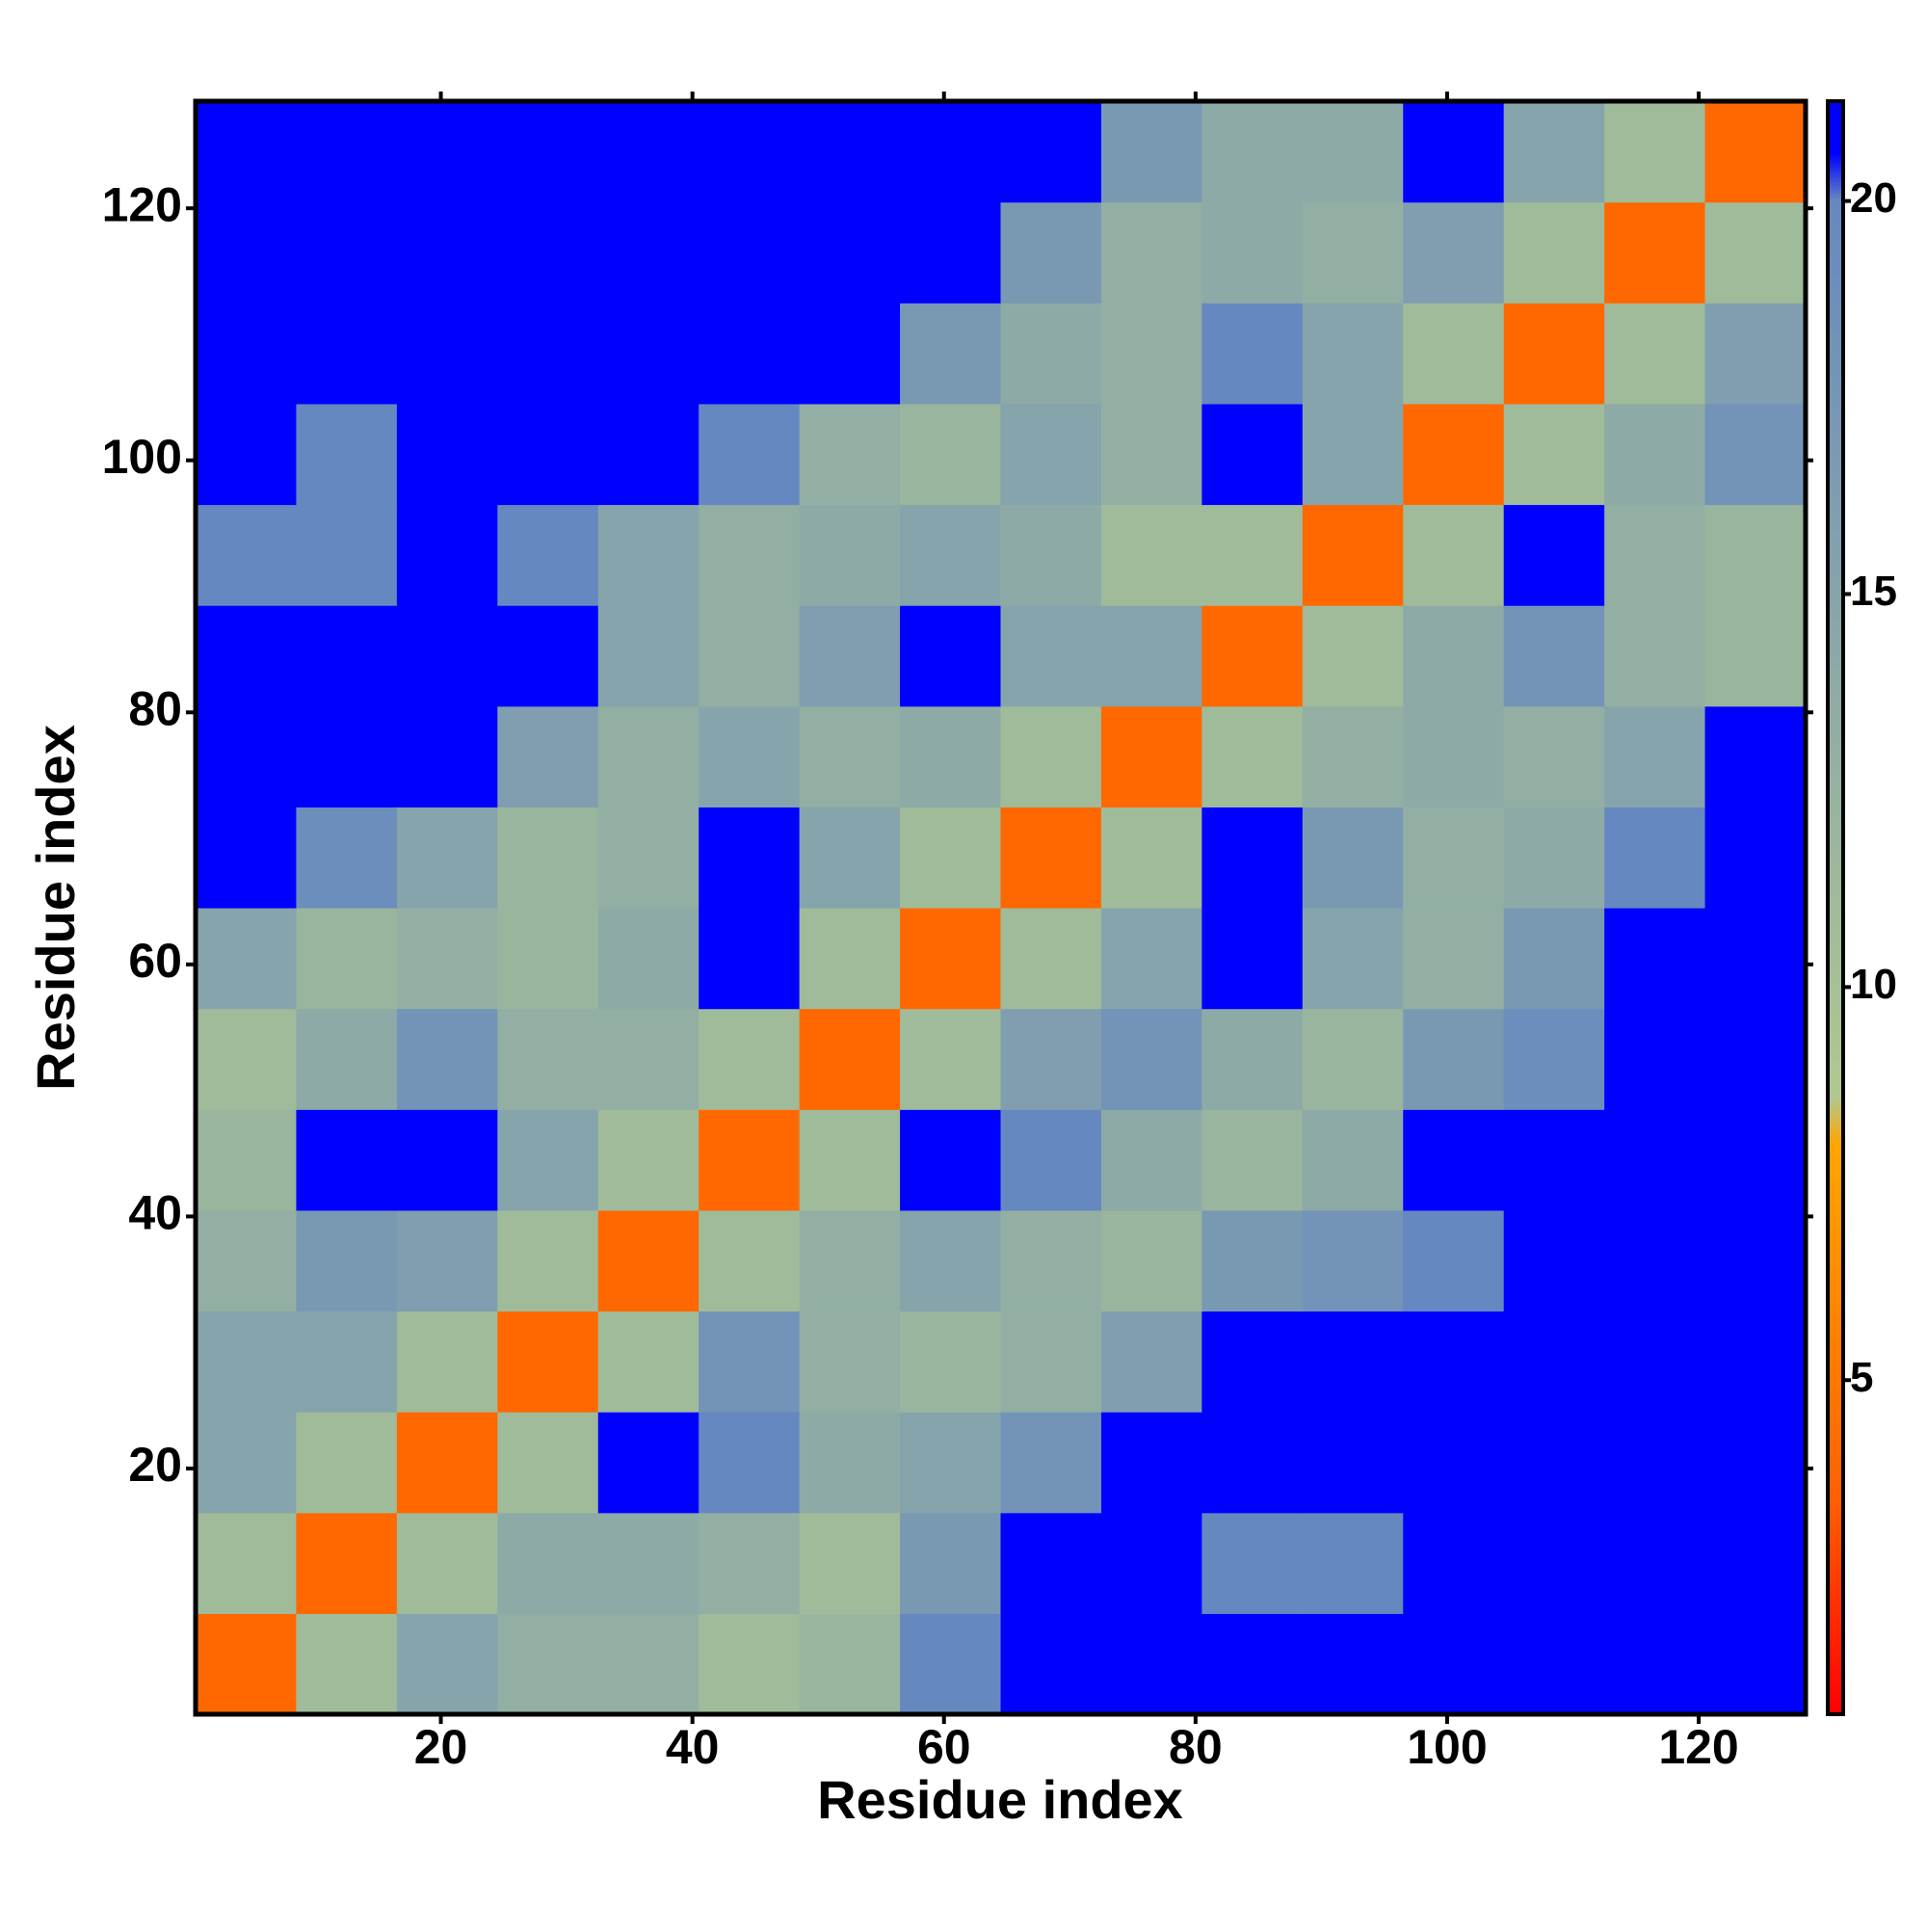  I want to click on y-axis-label: Residue index, so click(55, 908).